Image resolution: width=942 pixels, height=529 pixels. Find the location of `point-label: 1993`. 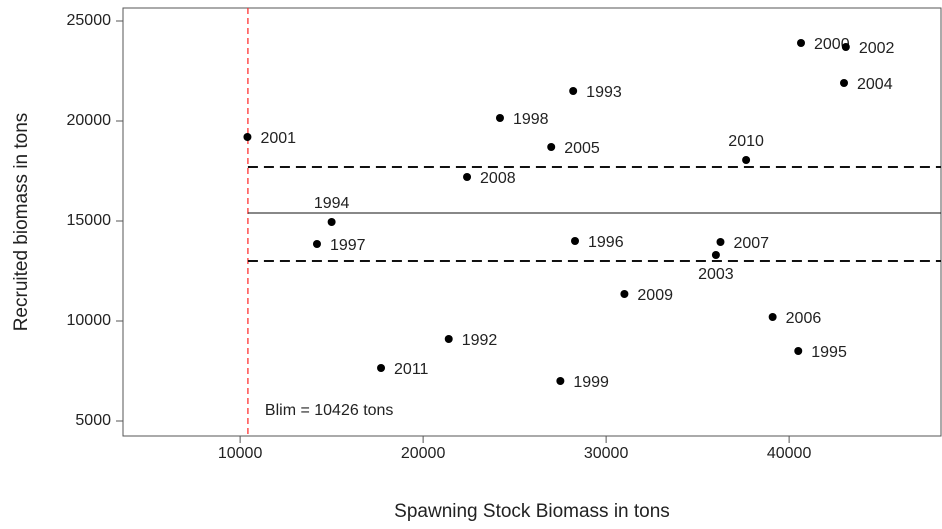

point-label: 1993 is located at coordinates (604, 92).